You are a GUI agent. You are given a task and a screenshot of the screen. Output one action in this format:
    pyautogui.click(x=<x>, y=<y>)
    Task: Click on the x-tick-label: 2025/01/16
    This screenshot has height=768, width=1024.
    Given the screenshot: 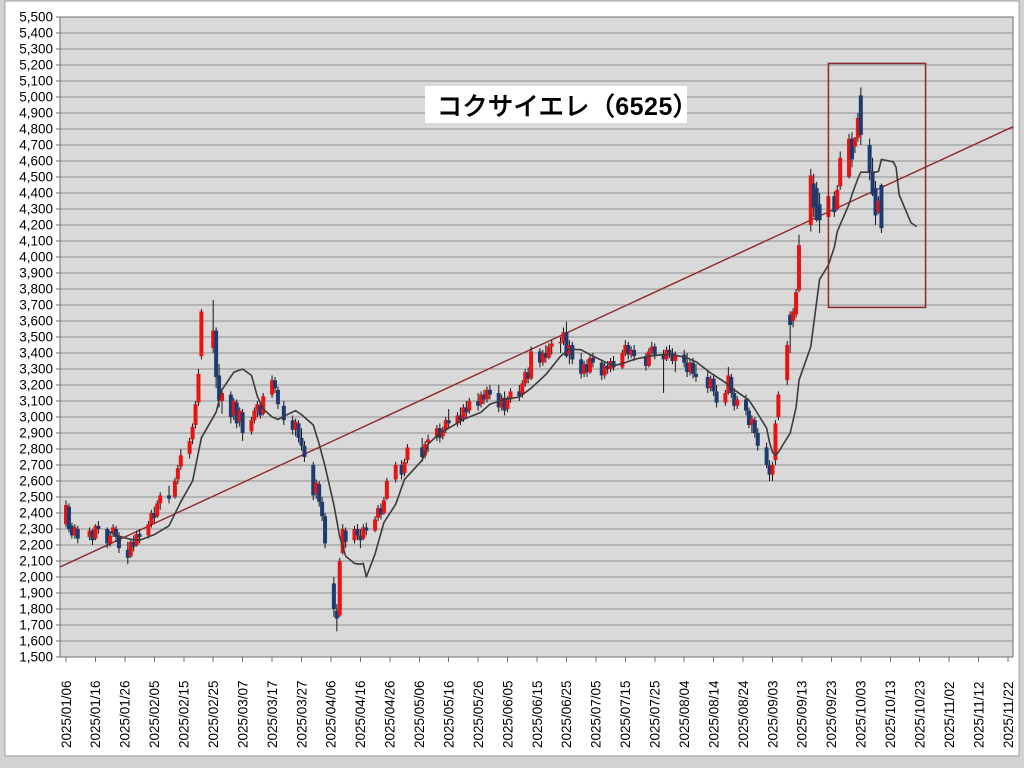 What is the action you would take?
    pyautogui.click(x=95, y=714)
    